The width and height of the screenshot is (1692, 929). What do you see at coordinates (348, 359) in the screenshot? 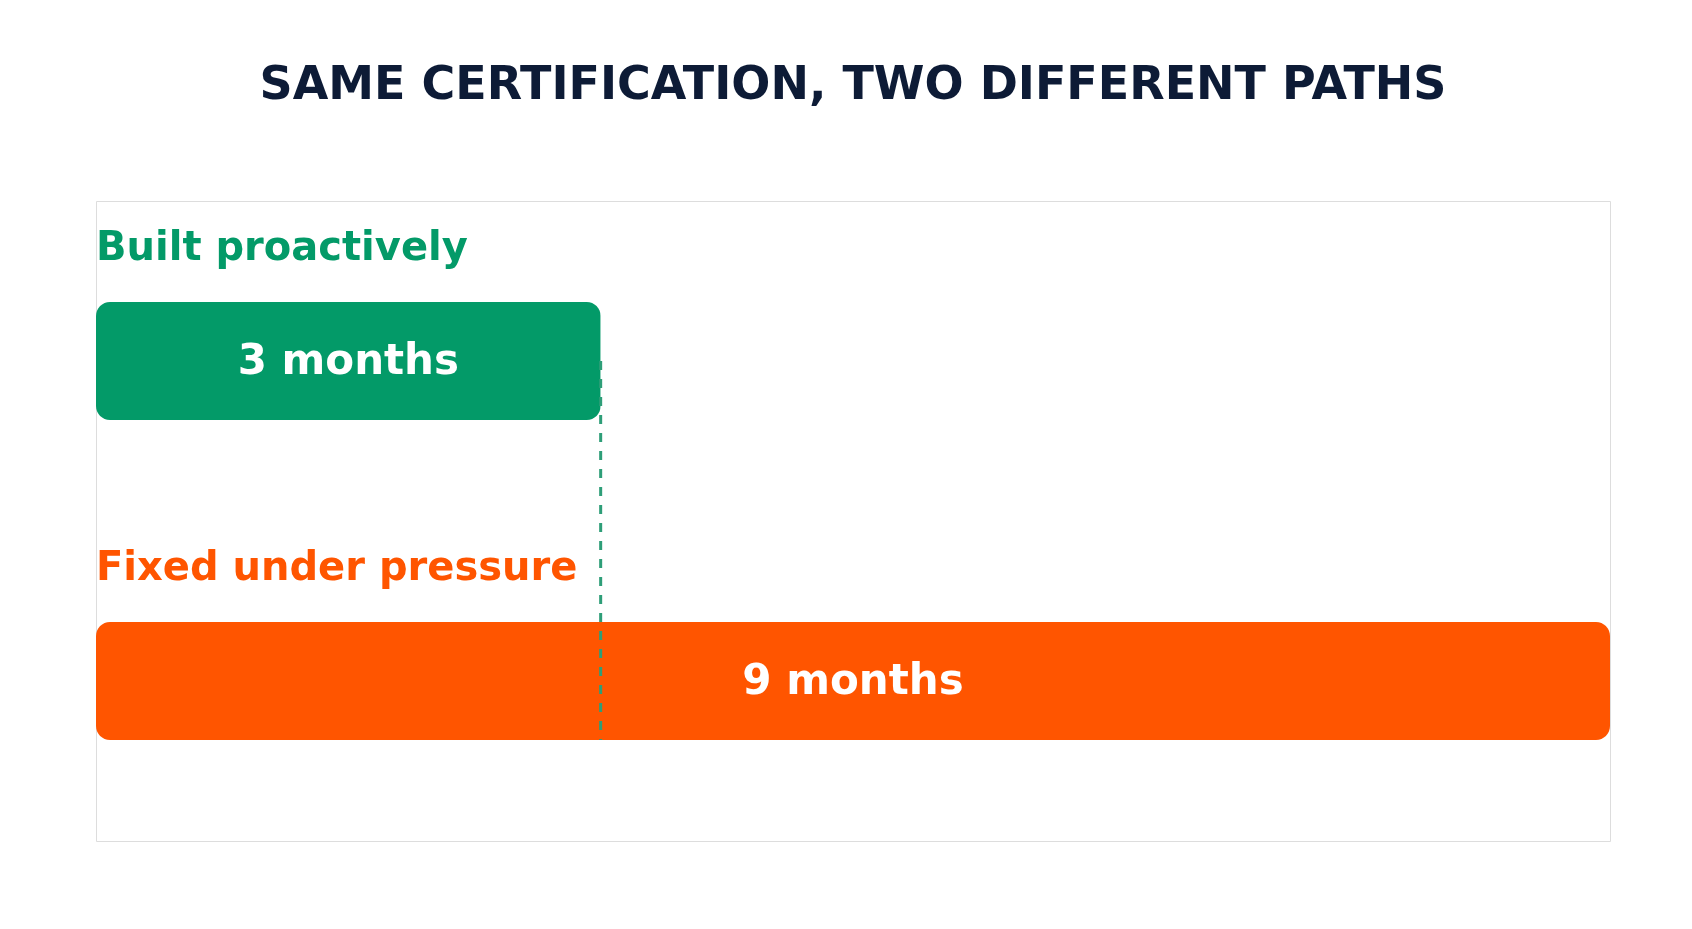
I see `data-label: 3 months` at bounding box center [348, 359].